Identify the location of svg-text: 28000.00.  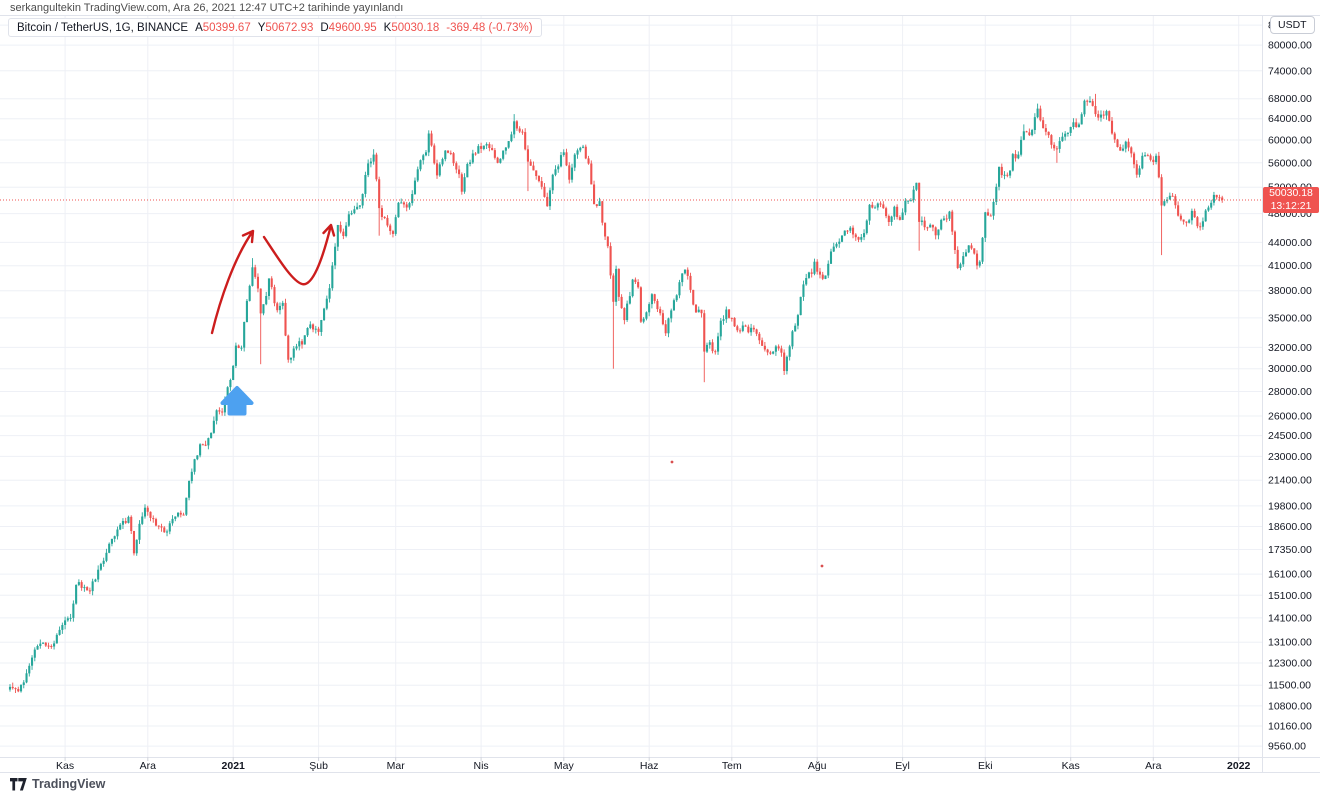
(1290, 392).